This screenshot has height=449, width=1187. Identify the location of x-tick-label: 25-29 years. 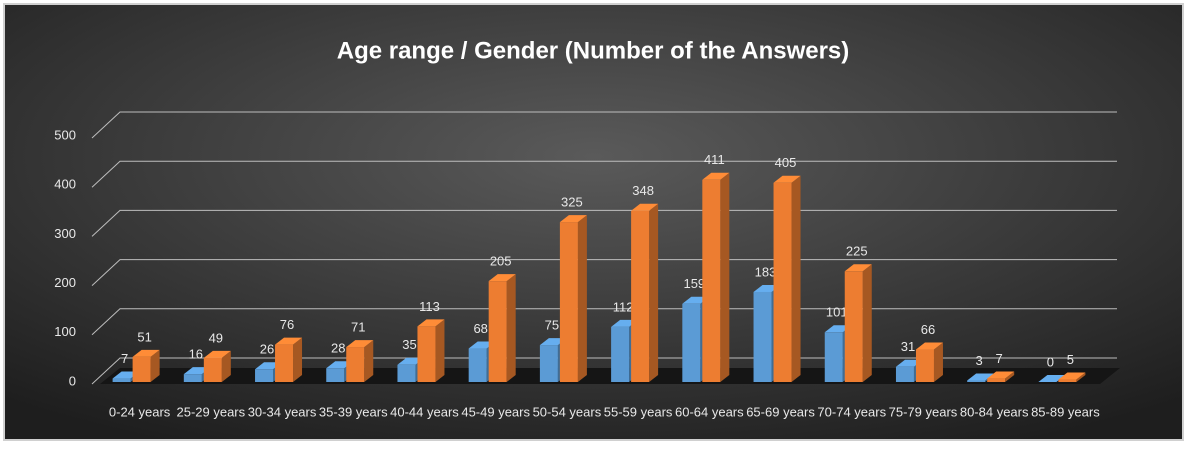
(210, 411).